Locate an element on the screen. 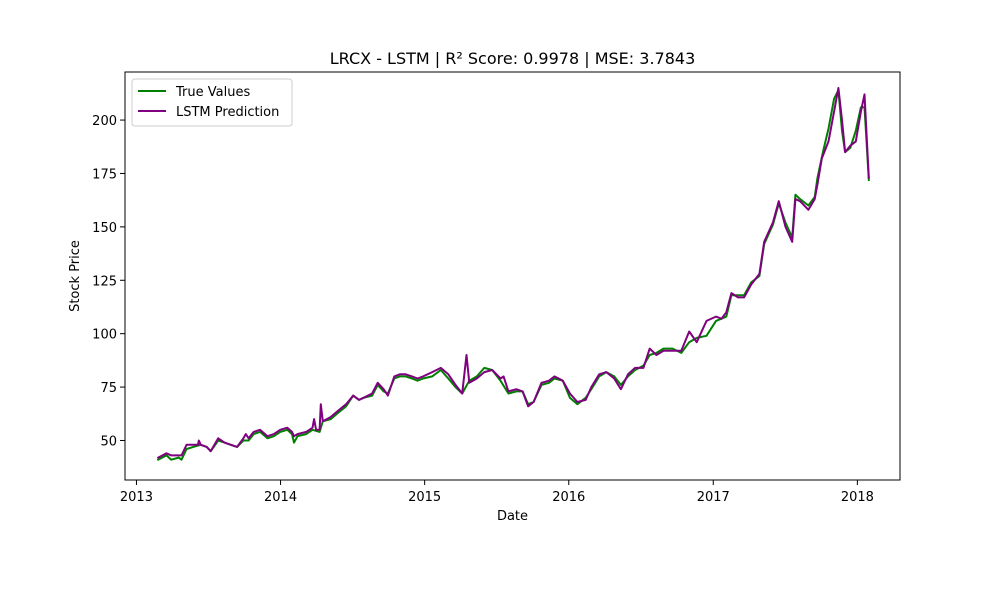  legend: True Values LSTM Prediction is located at coordinates (212, 102).